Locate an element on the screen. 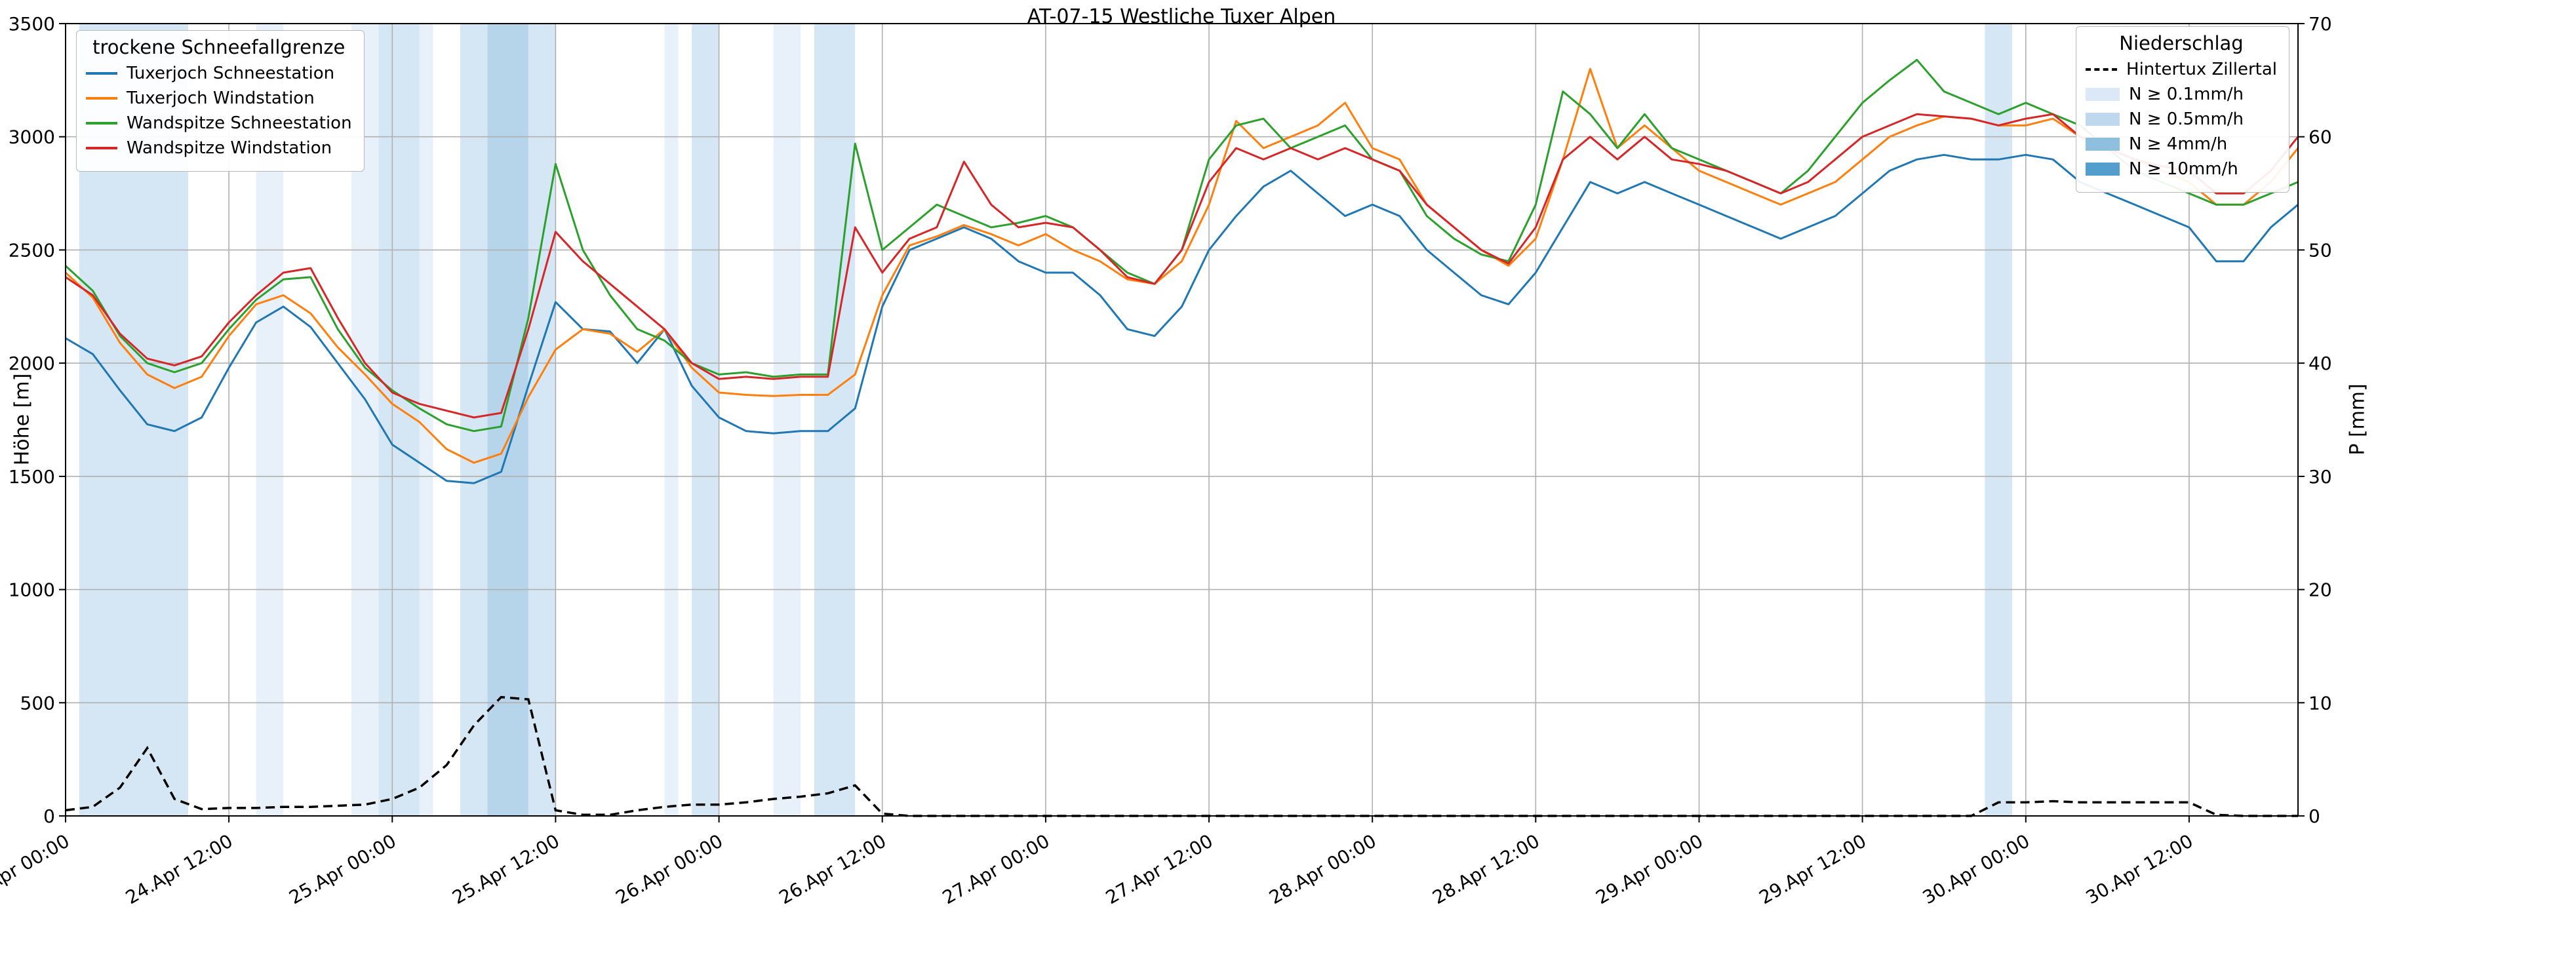  legend-item: N ≥ 0.1mm/h is located at coordinates (2181, 94).